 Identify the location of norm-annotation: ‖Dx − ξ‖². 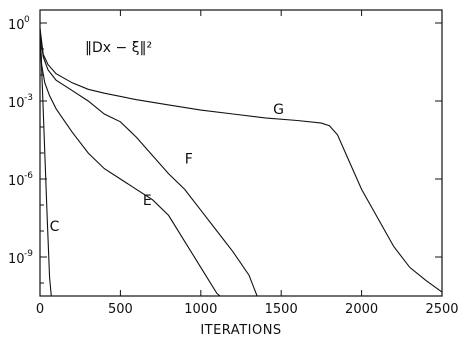
(118, 48).